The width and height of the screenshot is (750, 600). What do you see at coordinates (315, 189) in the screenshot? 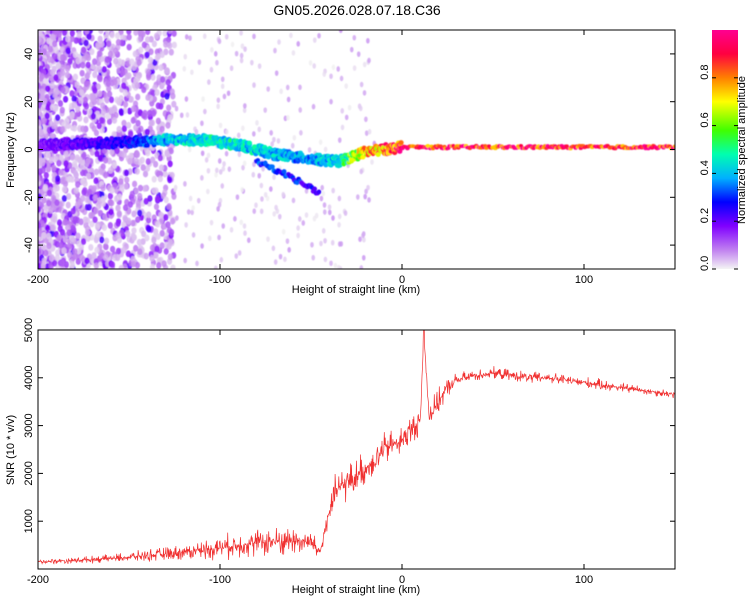
I see `spectrogram-branch-cell` at bounding box center [315, 189].